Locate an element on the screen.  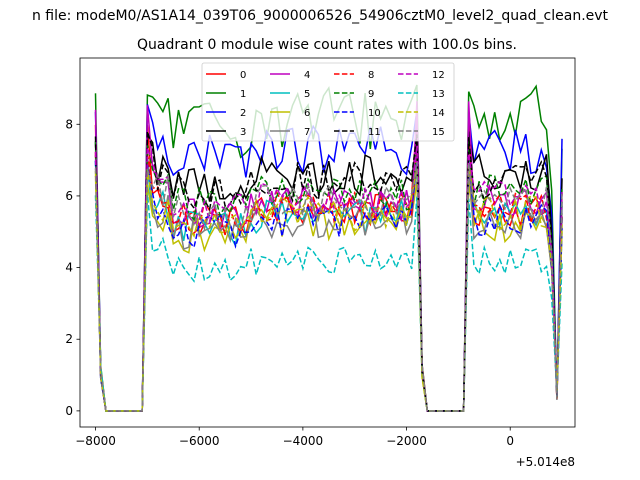
legend-label: 7 is located at coordinates (307, 132).